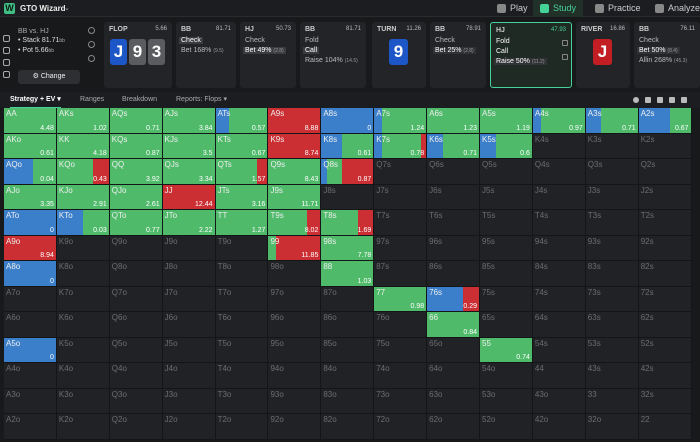 The image size is (700, 442). I want to click on hand-cell: JJ 12.44, so click(189, 197).